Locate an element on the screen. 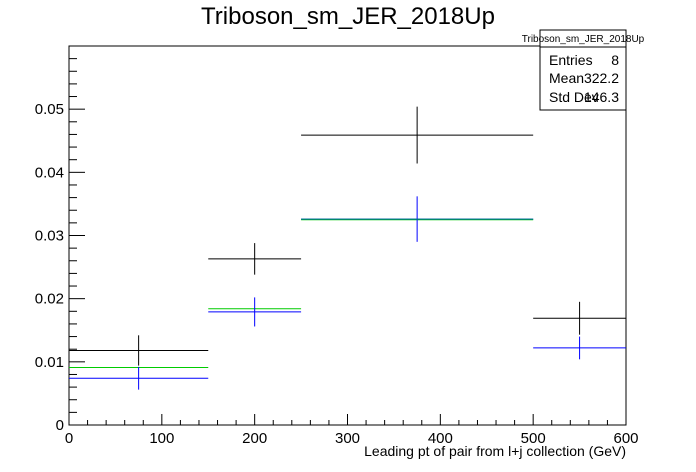  y-axis: 0 0.01 0.02 0.03 0.04 0.05 is located at coordinates (60, 239).